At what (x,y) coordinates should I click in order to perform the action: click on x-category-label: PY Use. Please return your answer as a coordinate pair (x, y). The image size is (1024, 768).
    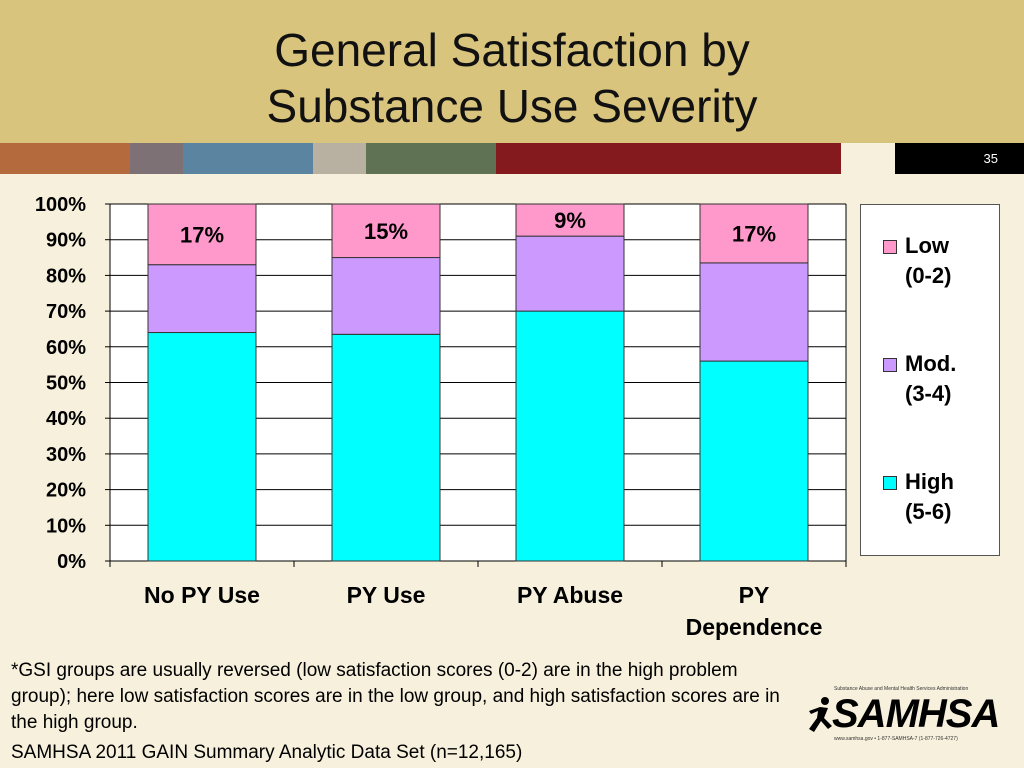
    Looking at the image, I should click on (386, 595).